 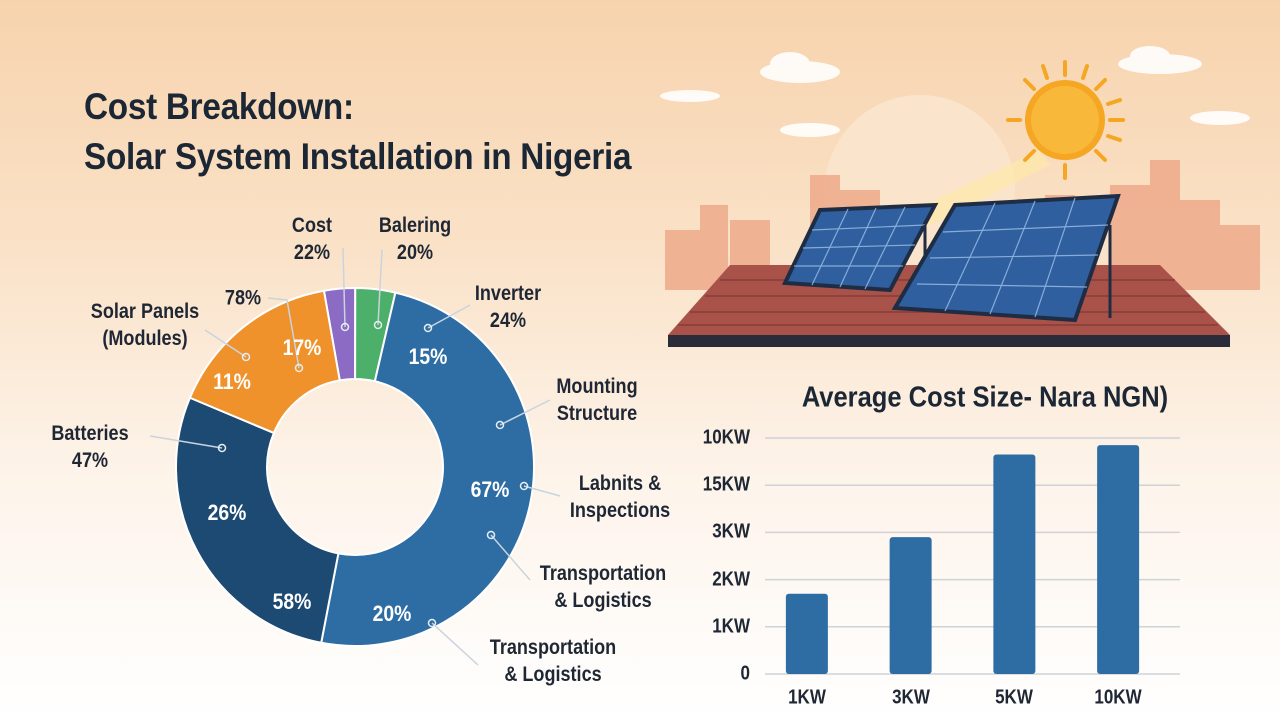 What do you see at coordinates (145, 338) in the screenshot?
I see `label-line: (Modules)` at bounding box center [145, 338].